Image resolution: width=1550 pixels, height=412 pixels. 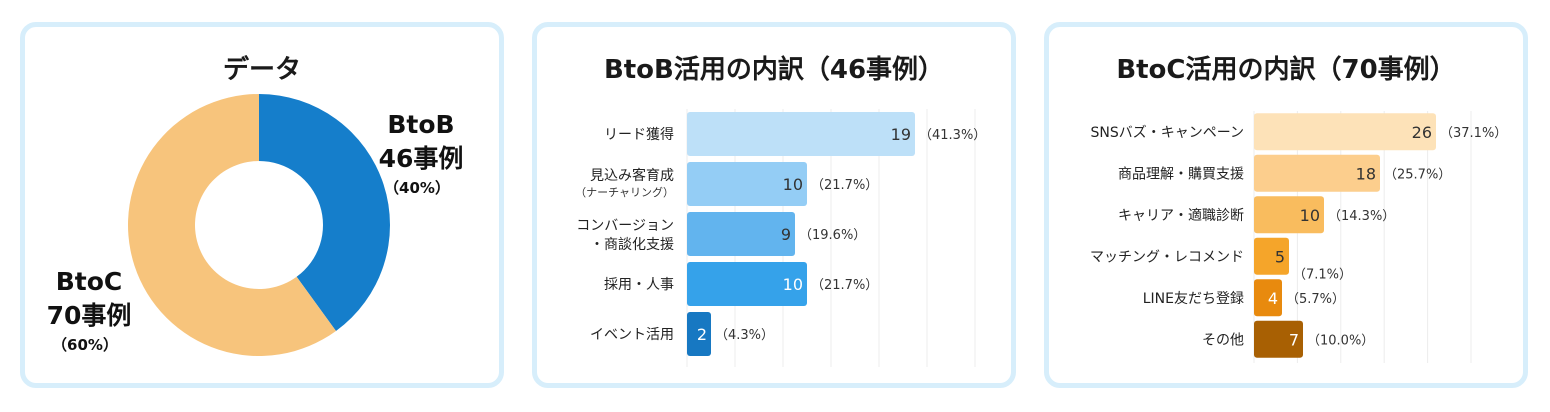 What do you see at coordinates (1361, 216) in the screenshot?
I see `bar-percent-label: （14.3%）` at bounding box center [1361, 216].